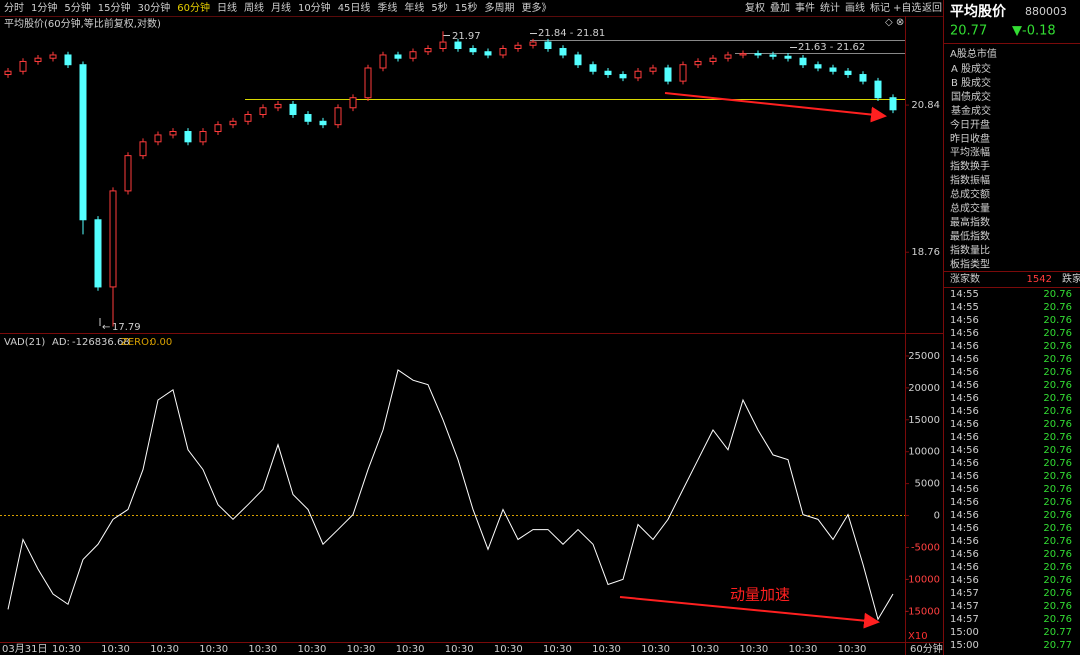 Image resolution: width=1080 pixels, height=655 pixels. Describe the element at coordinates (926, 648) in the screenshot. I see `period-label: 60分钟` at that location.